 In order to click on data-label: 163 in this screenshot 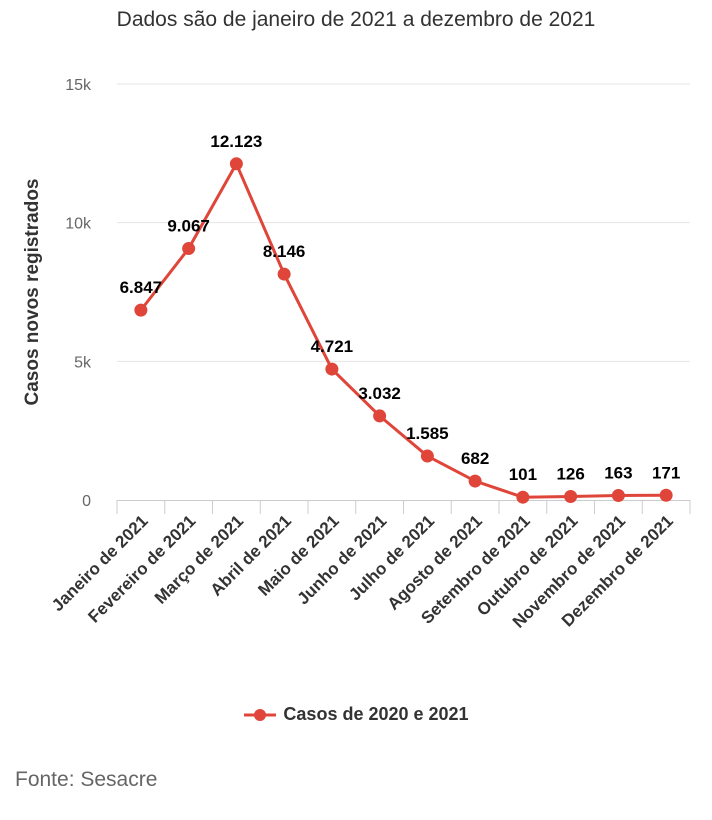, I will do `click(618, 472)`.